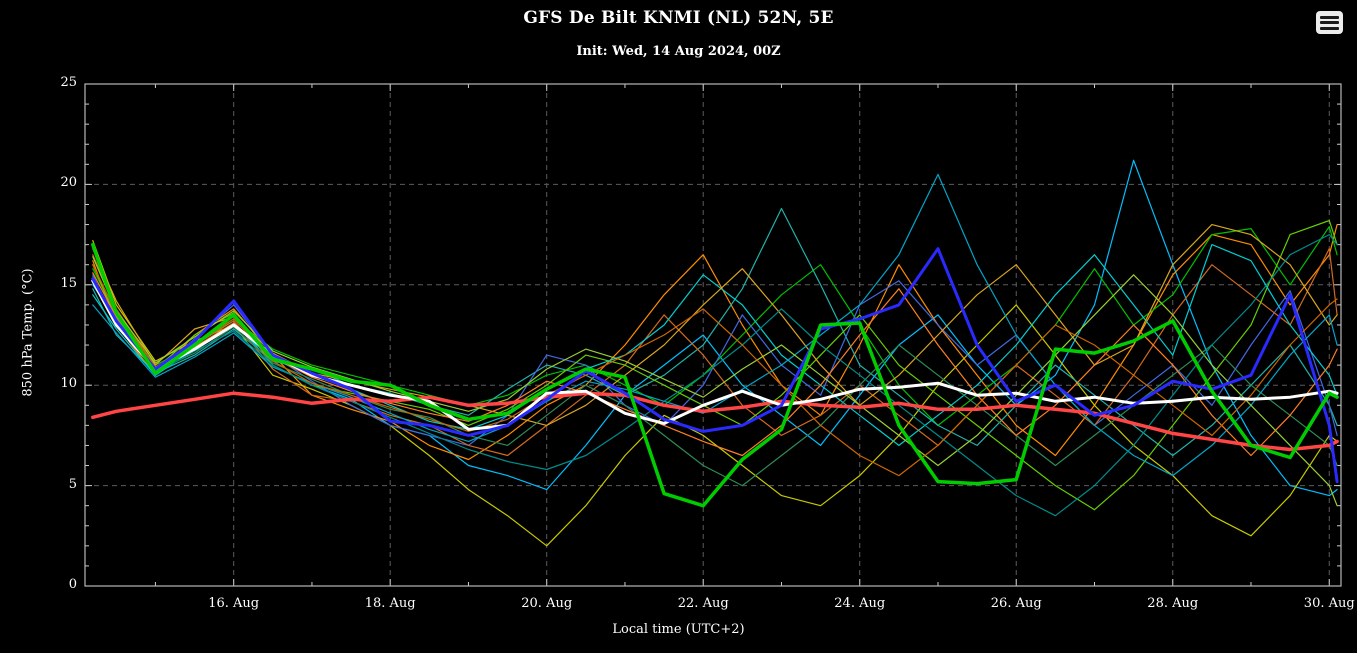 This screenshot has width=1357, height=653. I want to click on y-axis-label: 850 hPa Temp. (°C), so click(28, 332).